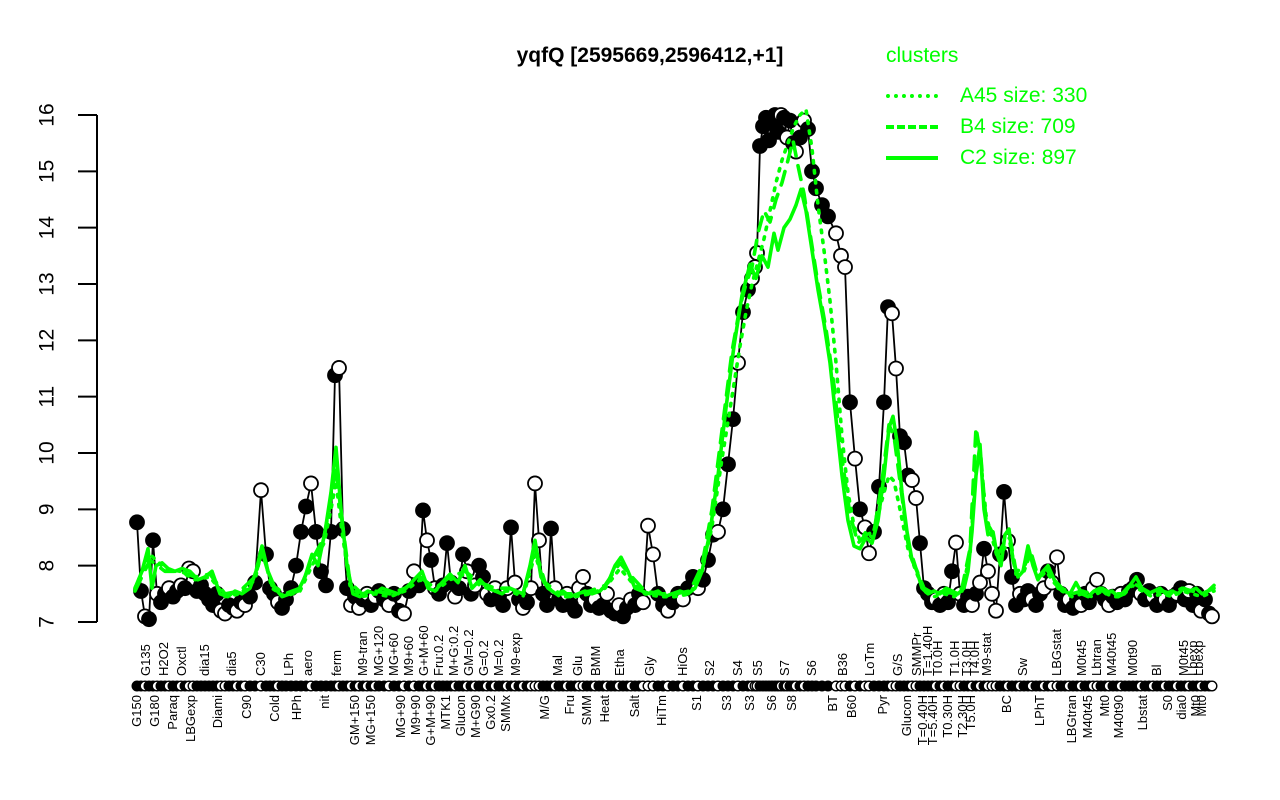 The width and height of the screenshot is (1280, 800). I want to click on x-label-bottom: S6, so click(771, 703).